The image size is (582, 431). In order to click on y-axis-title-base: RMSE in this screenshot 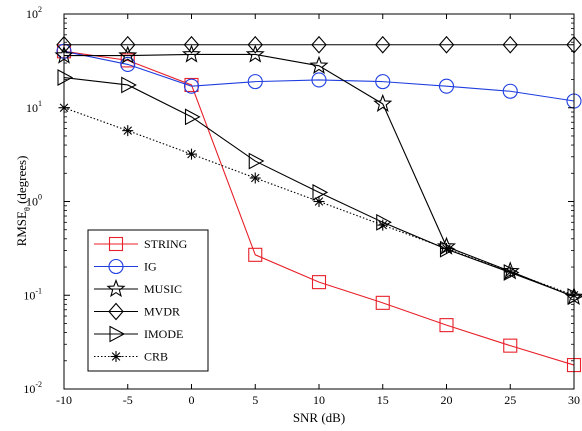, I will do `click(21, 228)`.